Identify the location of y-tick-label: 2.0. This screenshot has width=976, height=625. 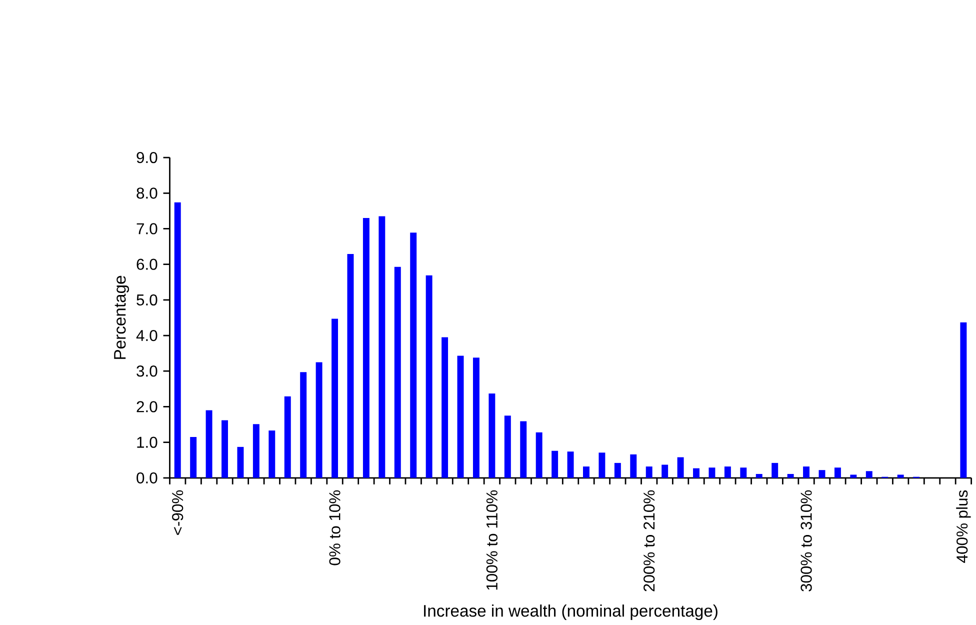
(147, 406).